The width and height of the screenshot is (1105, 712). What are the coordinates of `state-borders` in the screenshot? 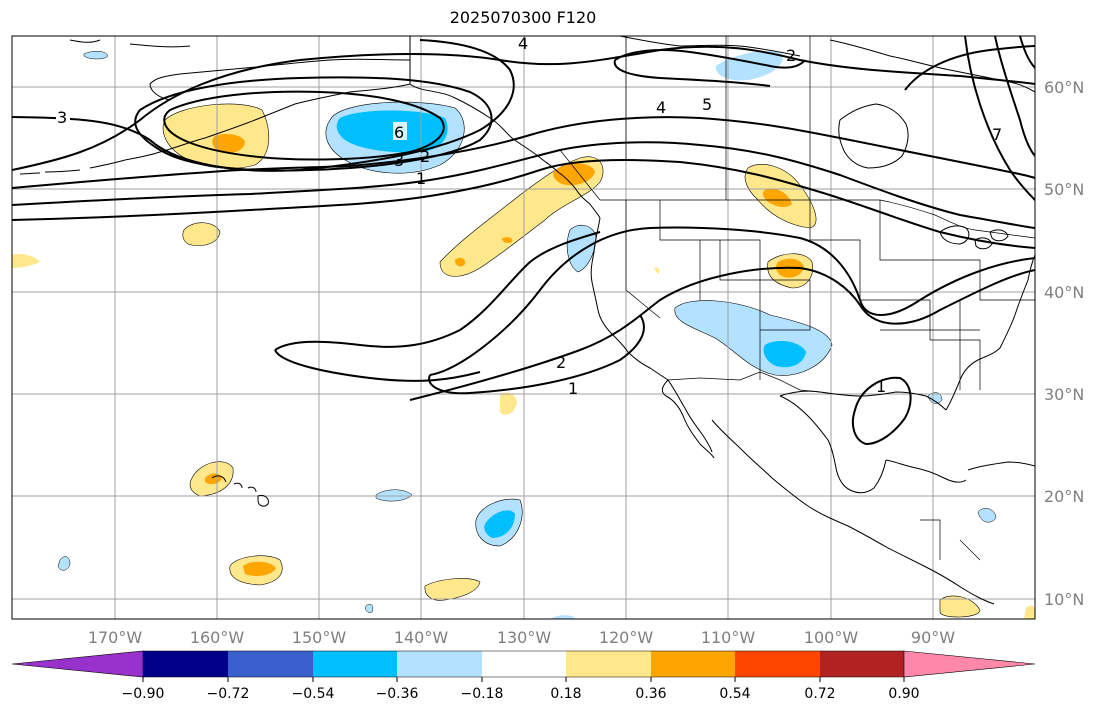 It's located at (830, 295).